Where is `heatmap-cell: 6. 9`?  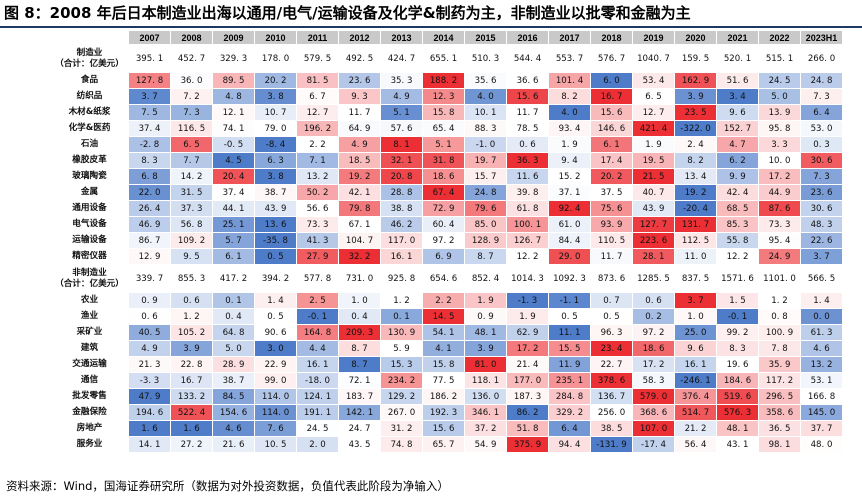
heatmap-cell: 6. 9 is located at coordinates (443, 256).